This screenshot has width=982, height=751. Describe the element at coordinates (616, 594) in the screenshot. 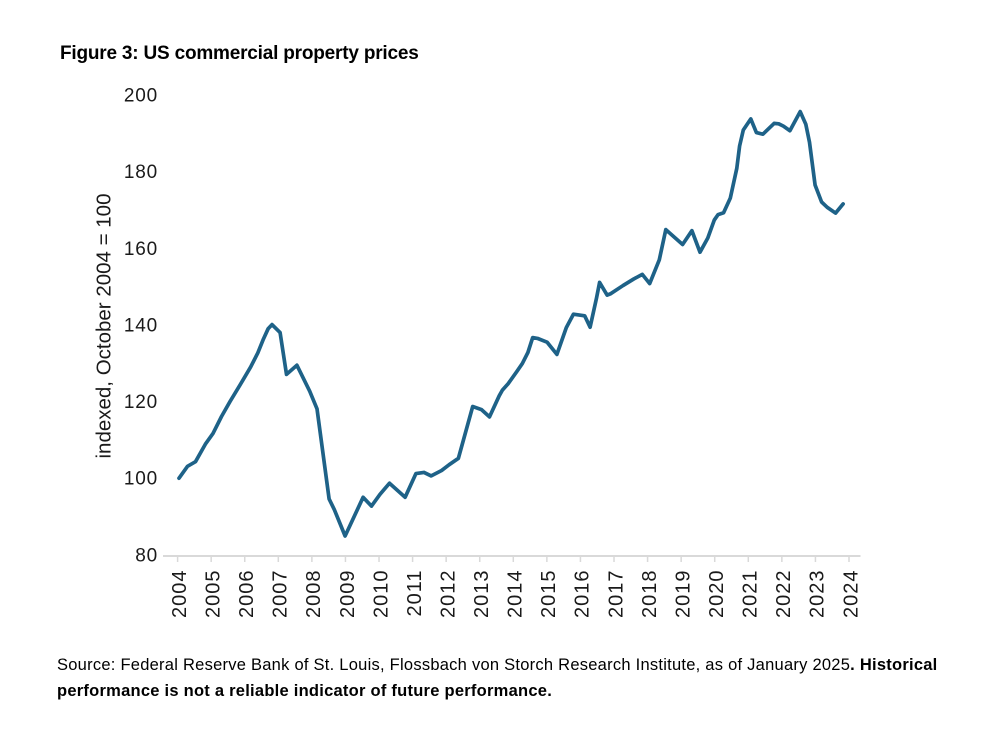

I see `svg-text: 2017` at that location.